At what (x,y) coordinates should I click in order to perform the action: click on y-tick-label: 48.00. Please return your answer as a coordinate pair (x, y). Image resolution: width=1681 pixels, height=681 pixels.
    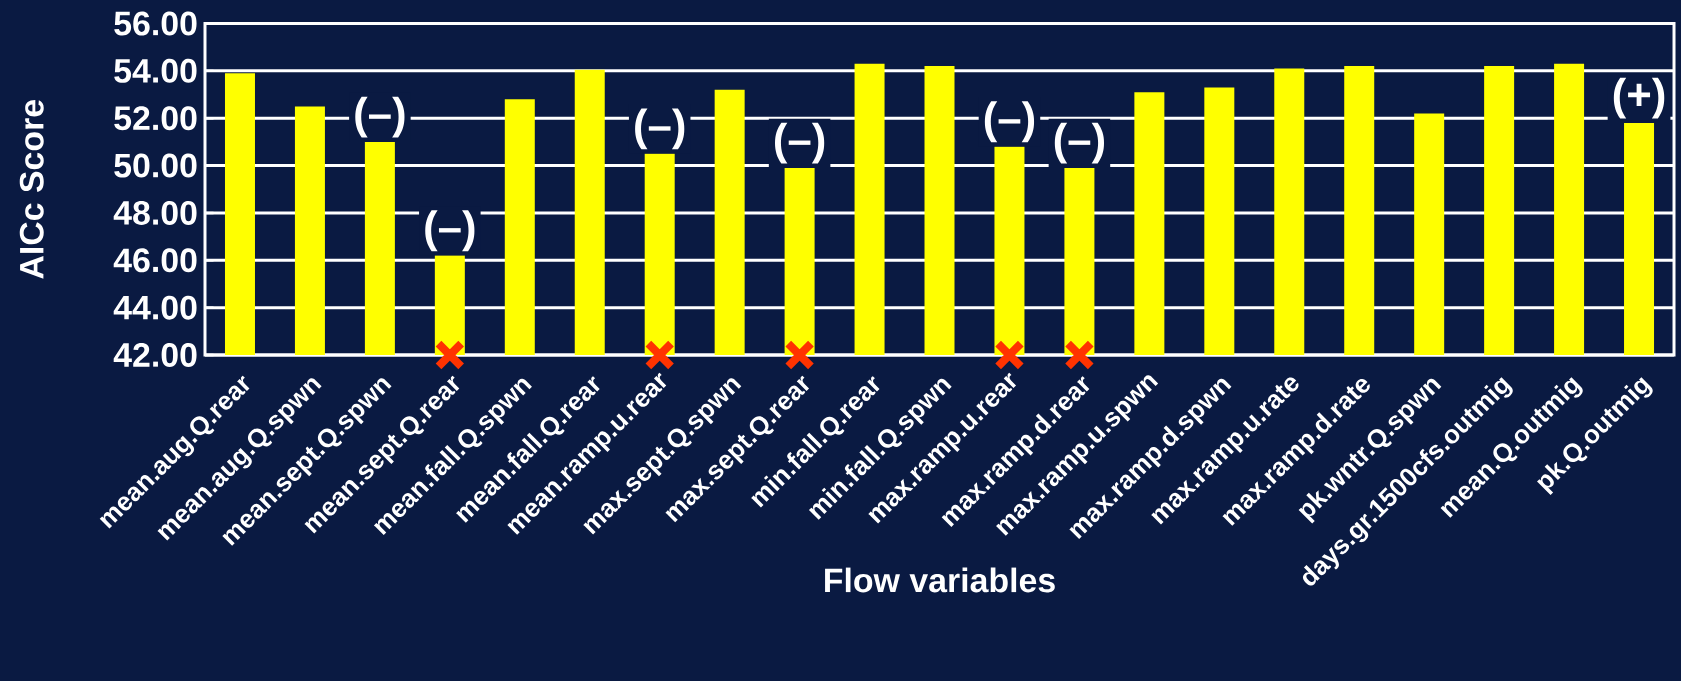
    Looking at the image, I should click on (155, 212).